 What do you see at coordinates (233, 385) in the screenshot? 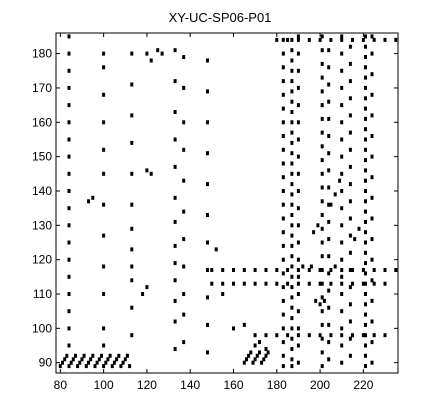
I see `x-tick-label: 160` at bounding box center [233, 385].